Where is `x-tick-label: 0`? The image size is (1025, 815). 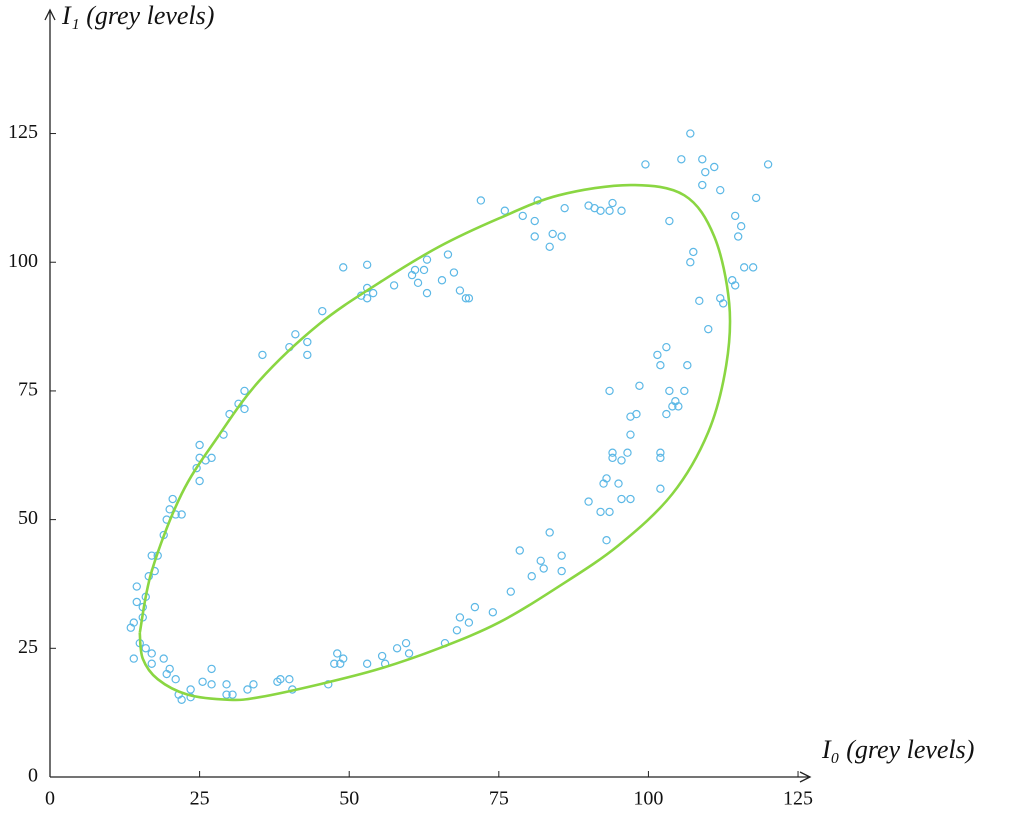 x-tick-label: 0 is located at coordinates (50, 799).